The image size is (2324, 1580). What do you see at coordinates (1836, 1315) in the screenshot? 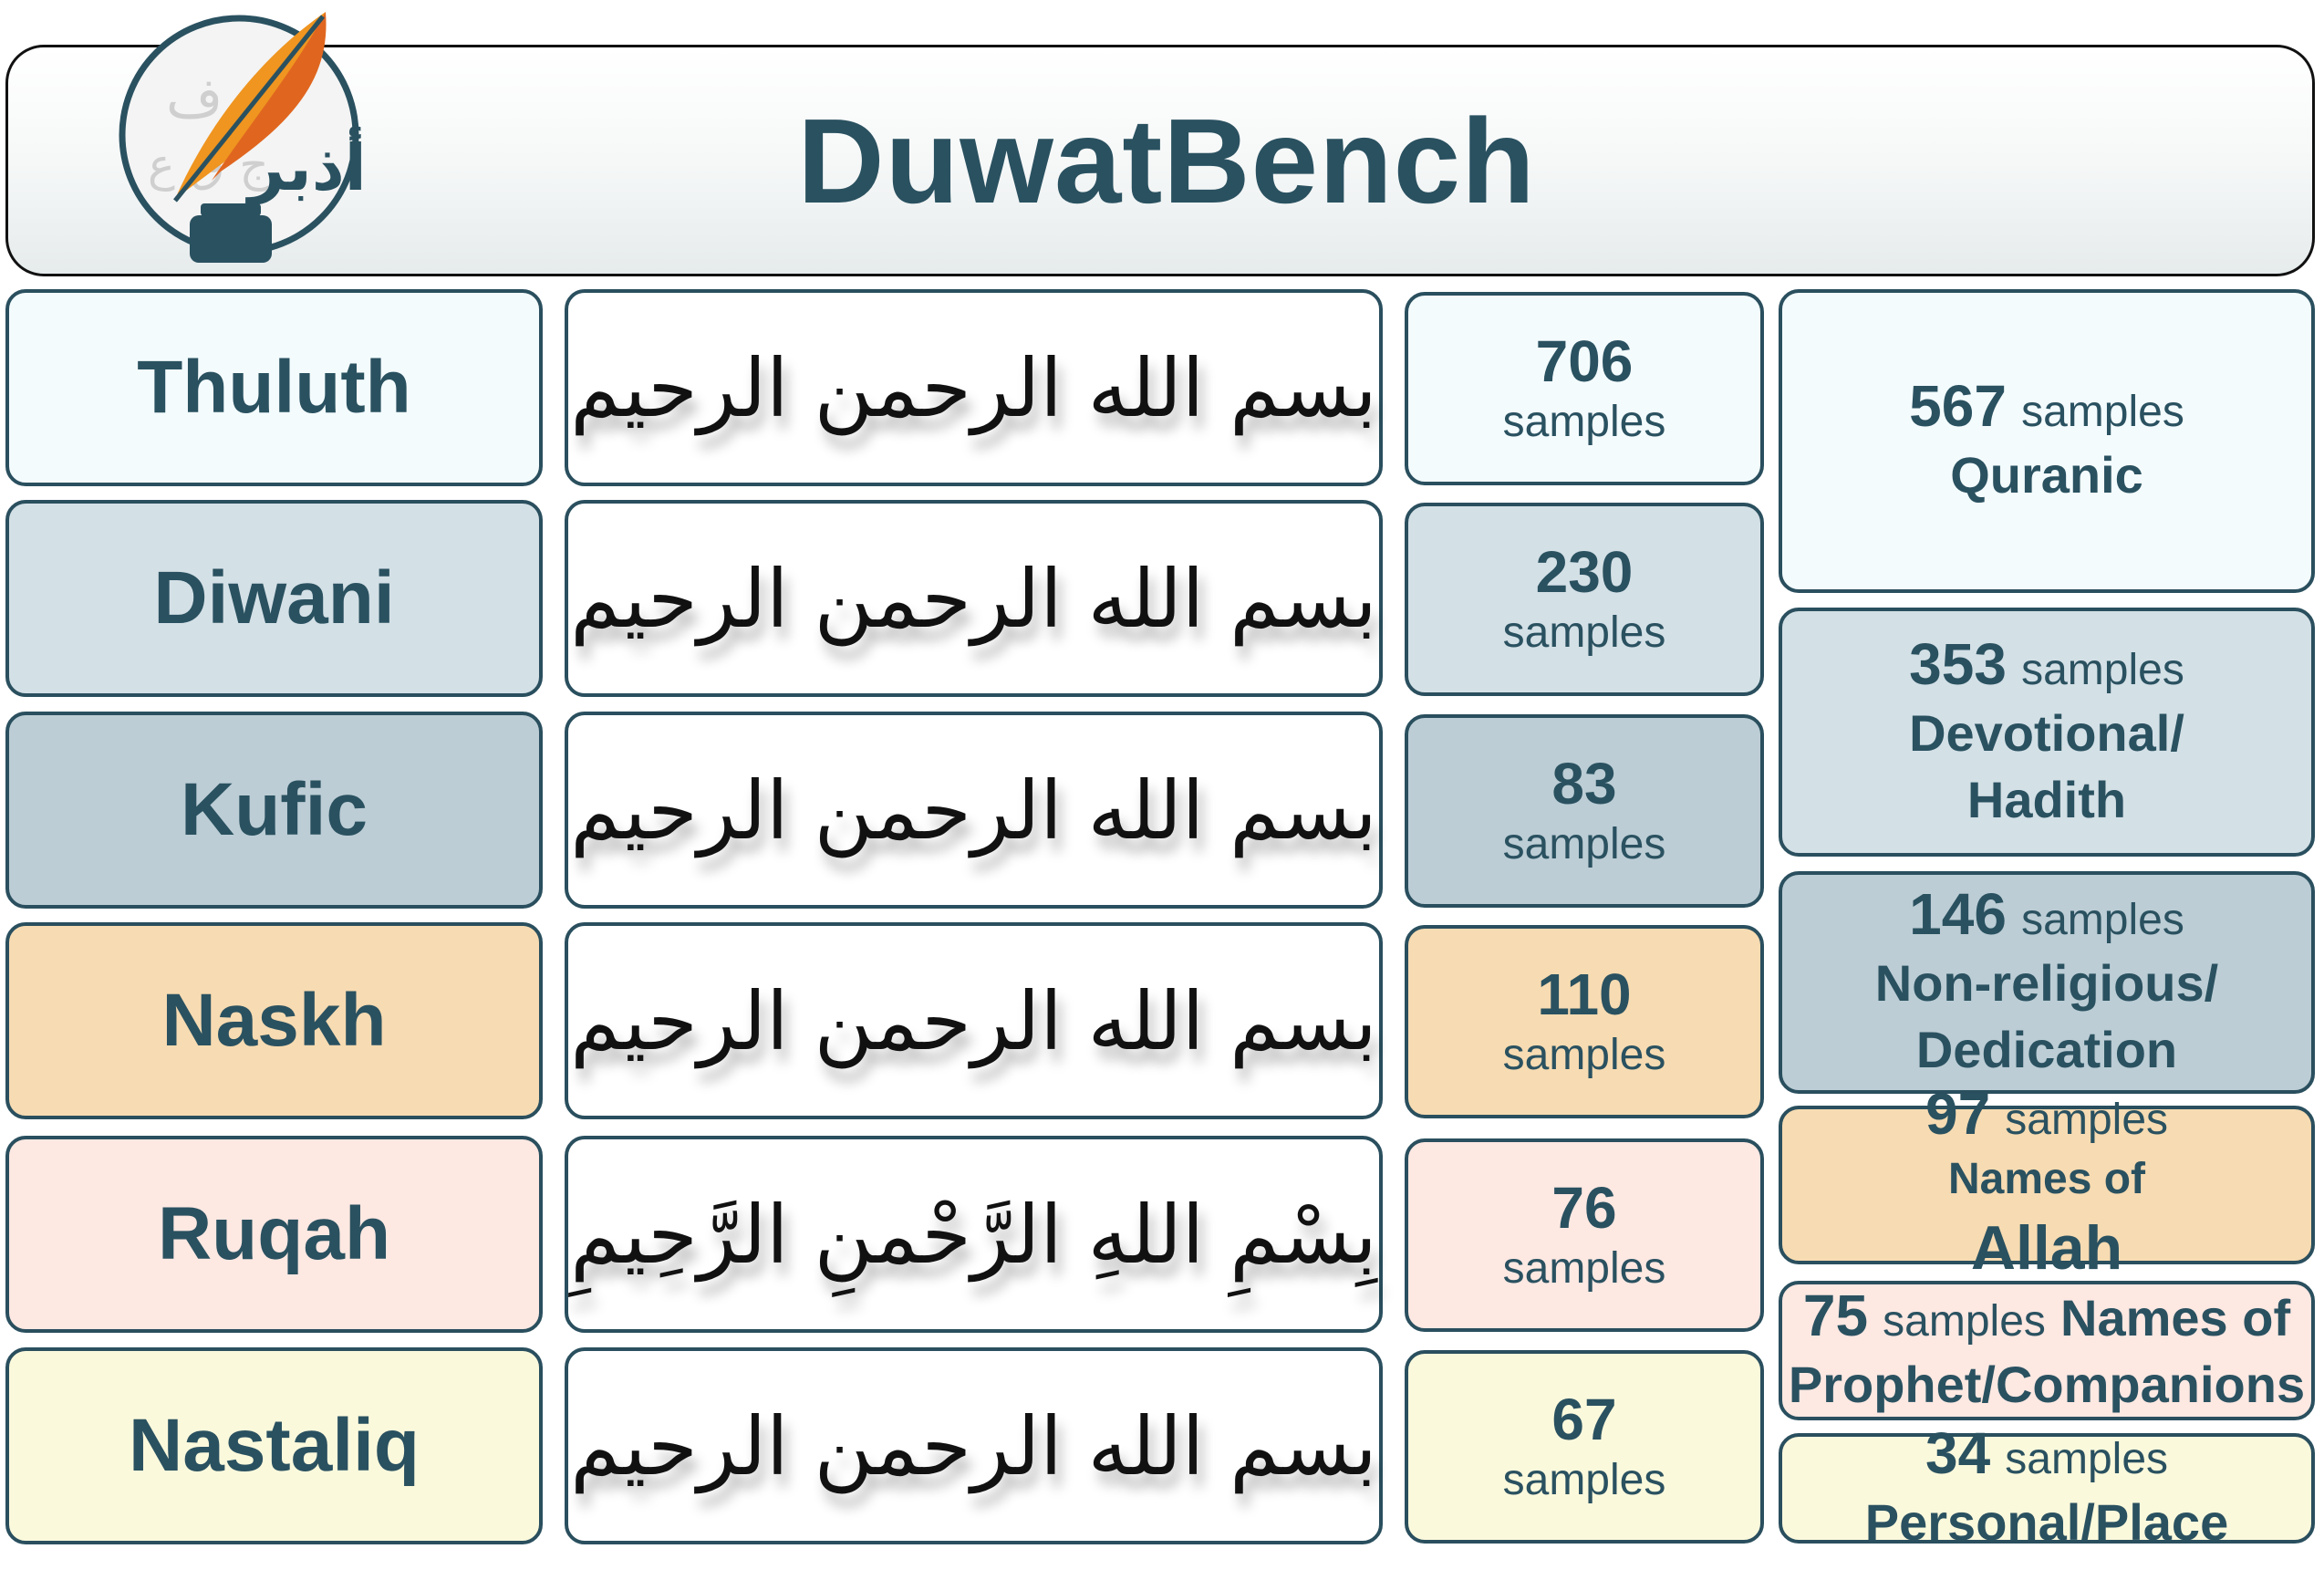
I see `category-count: 75` at bounding box center [1836, 1315].